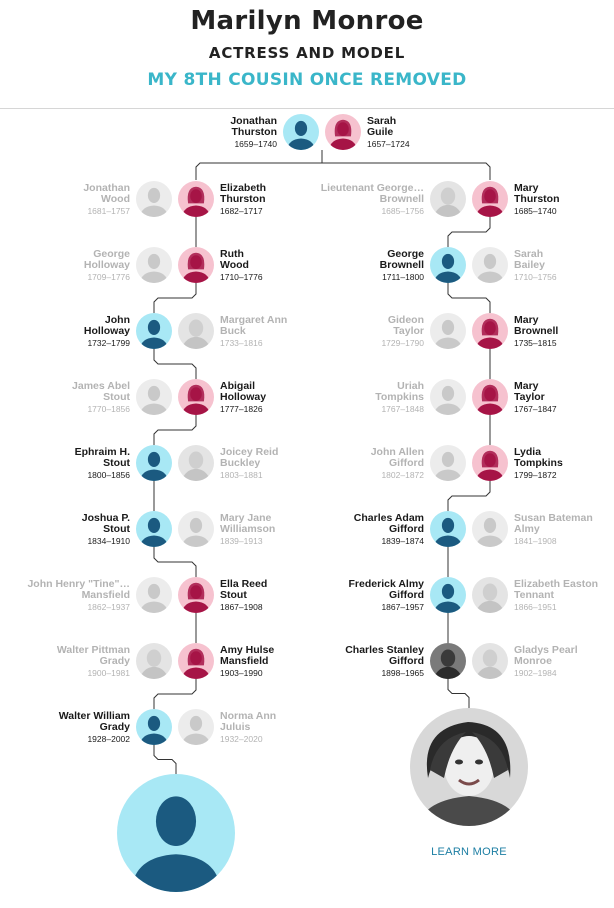 This screenshot has height=908, width=614. Describe the element at coordinates (106, 530) in the screenshot. I see `person-label: Joshua P. Stout 1834–1910` at that location.